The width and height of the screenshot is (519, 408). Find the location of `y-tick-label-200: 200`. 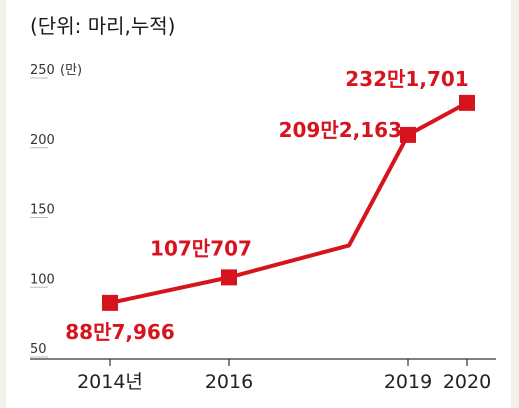

y-tick-label-200: 200 is located at coordinates (42, 140).